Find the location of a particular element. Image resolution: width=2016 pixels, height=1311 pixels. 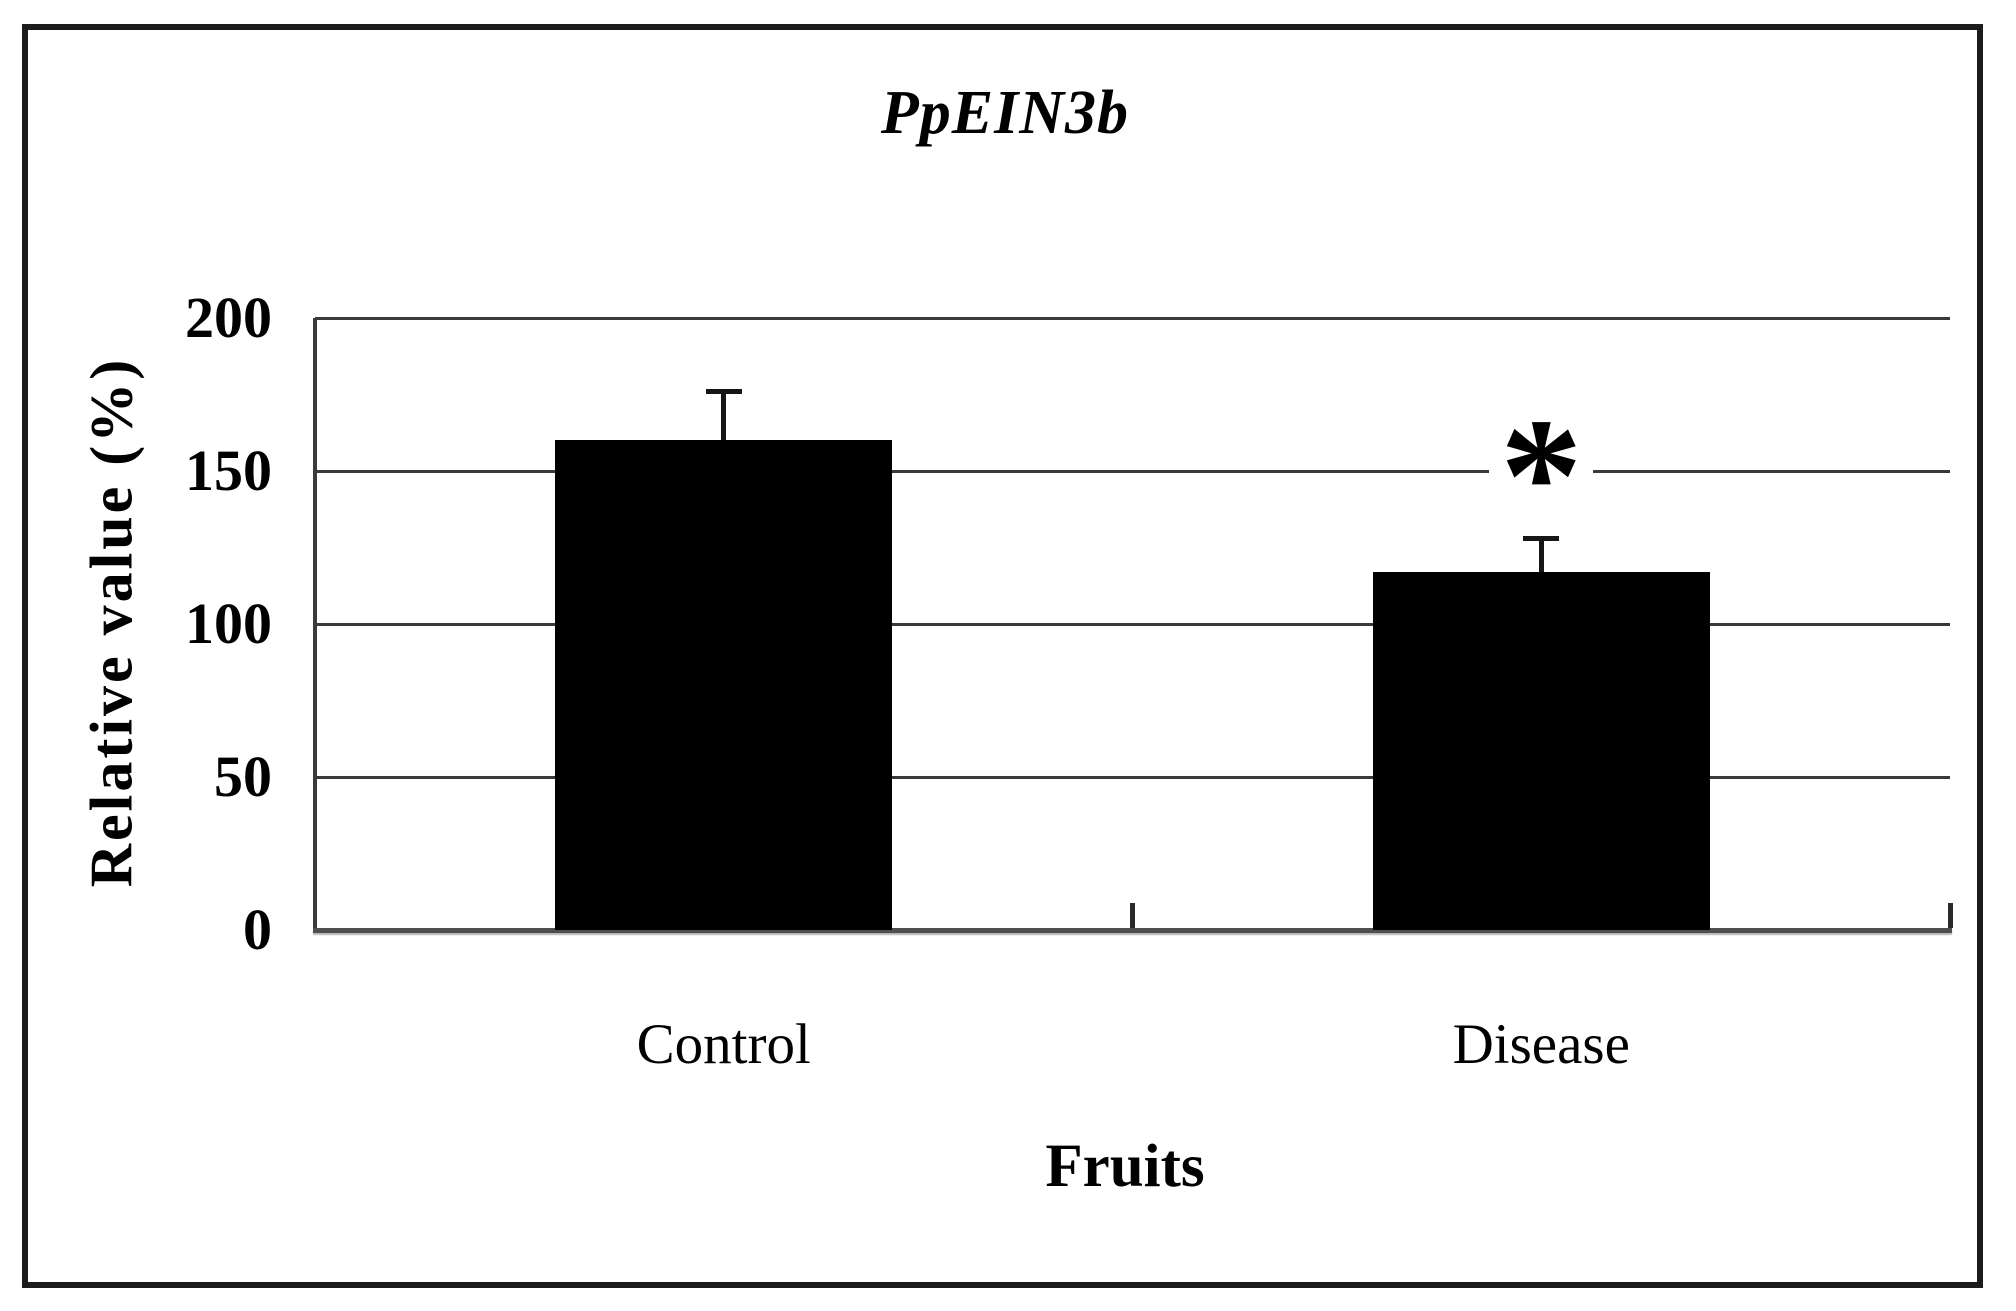

chart-title: PpEIN3b is located at coordinates (1005, 113).